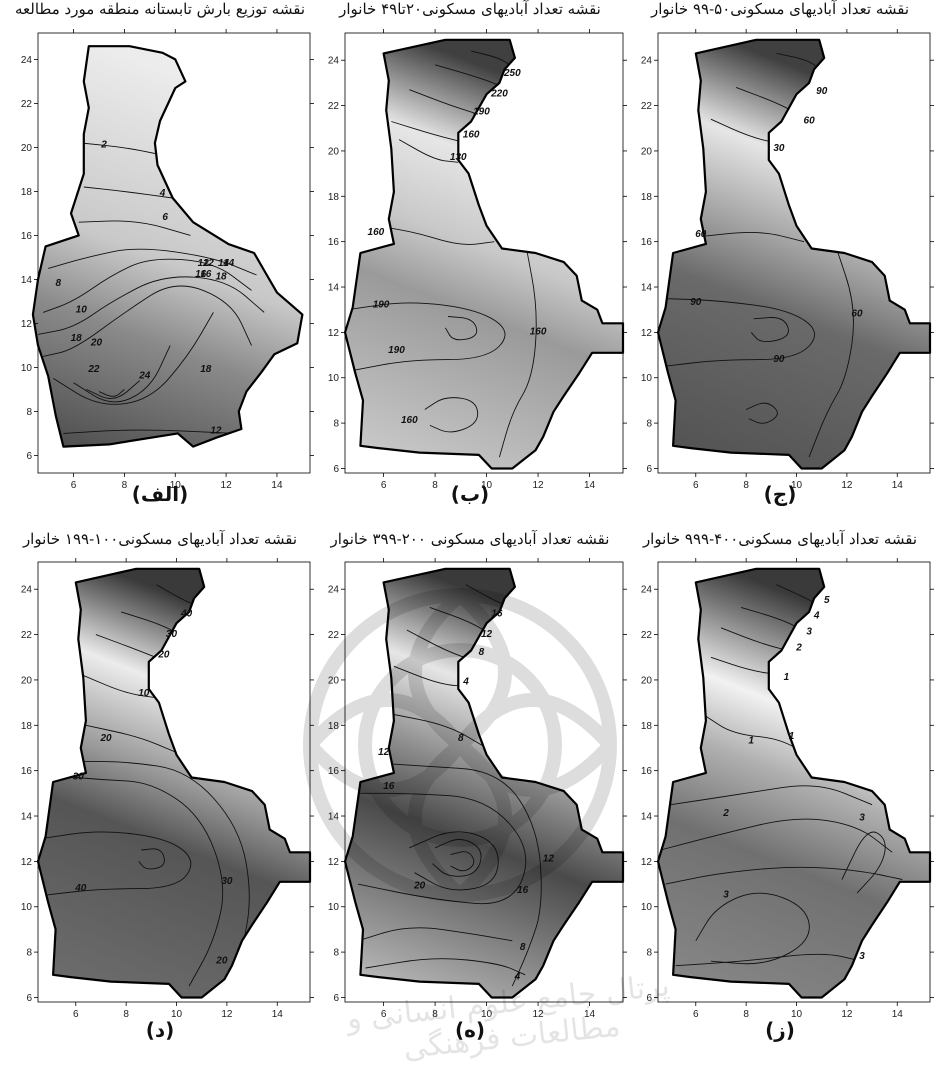 The width and height of the screenshot is (936, 1077). What do you see at coordinates (470, 9) in the screenshot?
I see `panel-title: نقشه تعداد آبادیهای مسکونی۲۰تا۴۹ خانوار` at bounding box center [470, 9].